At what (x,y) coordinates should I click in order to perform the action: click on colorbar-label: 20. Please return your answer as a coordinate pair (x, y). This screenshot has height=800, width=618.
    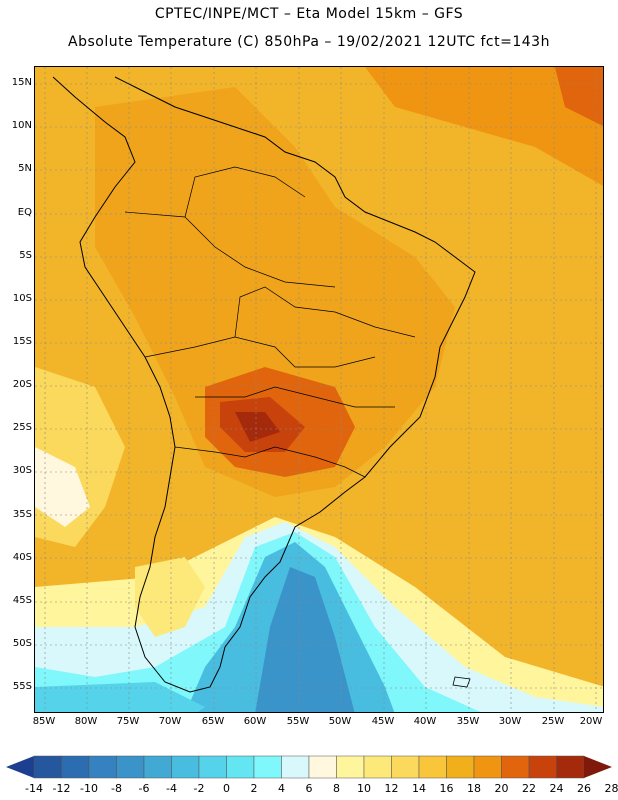
    Looking at the image, I should click on (501, 788).